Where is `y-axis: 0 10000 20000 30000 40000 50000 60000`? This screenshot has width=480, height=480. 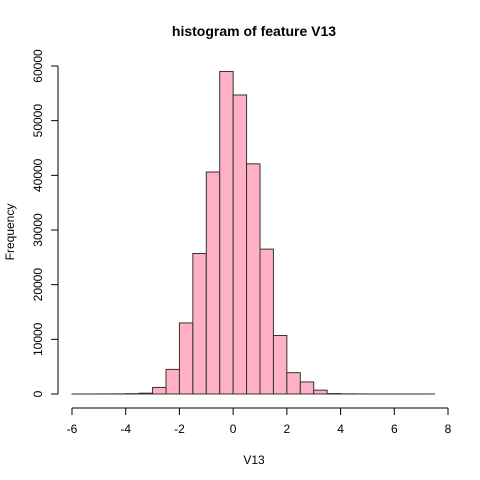 y-axis: 0 10000 20000 30000 40000 50000 60000 is located at coordinates (45, 223).